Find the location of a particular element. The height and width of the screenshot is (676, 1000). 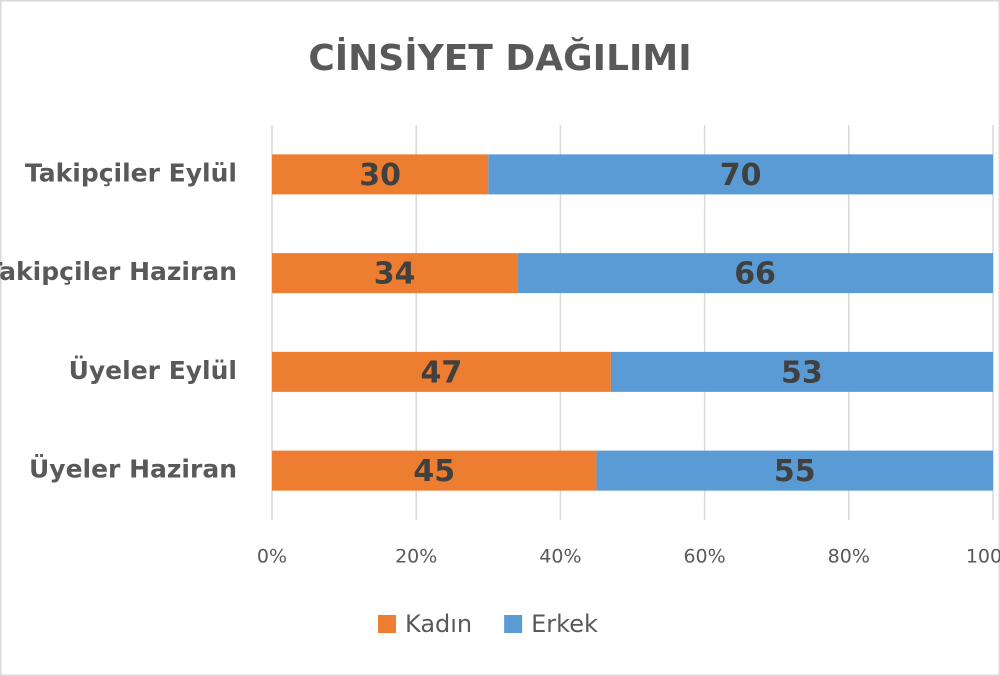

x-tick-label: 40% is located at coordinates (560, 557).